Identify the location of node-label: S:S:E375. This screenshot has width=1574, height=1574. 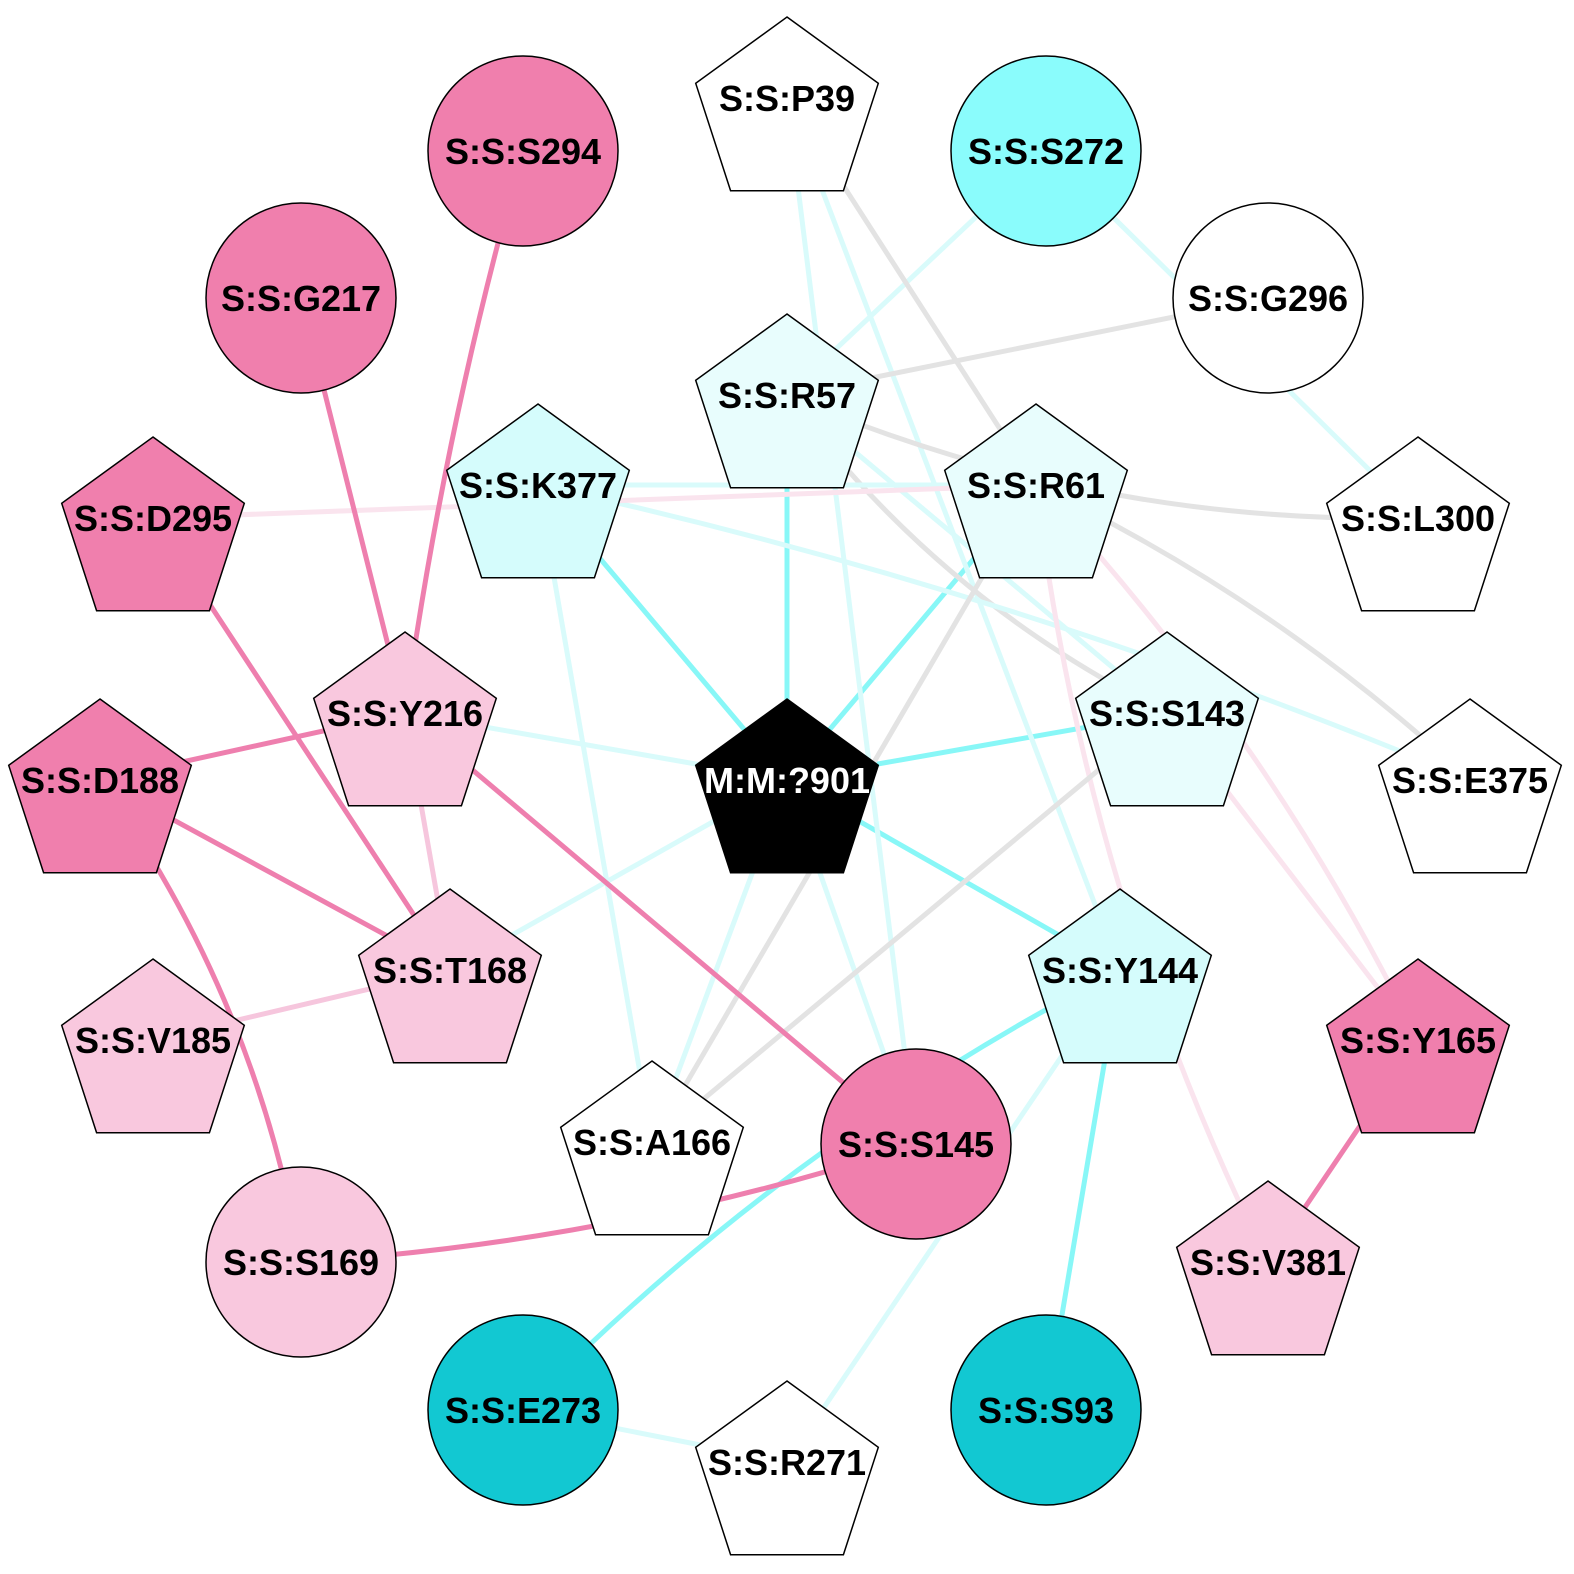
(1470, 780).